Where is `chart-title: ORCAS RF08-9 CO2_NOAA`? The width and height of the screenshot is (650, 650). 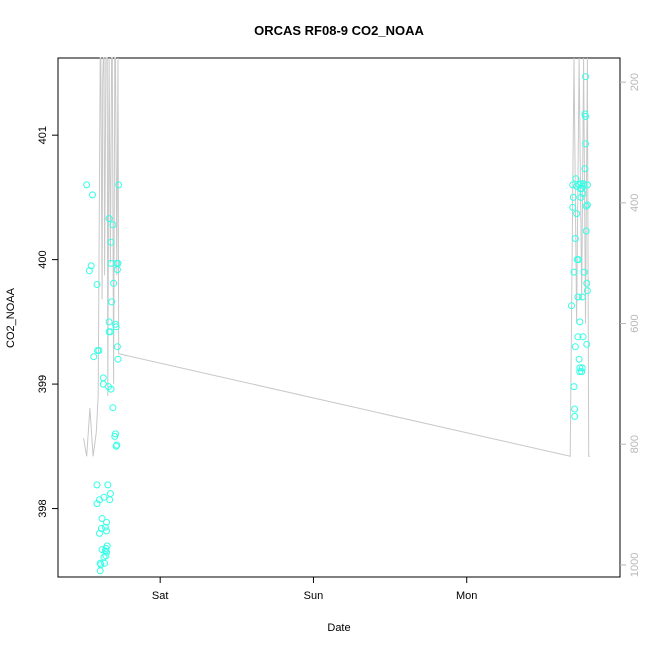
chart-title: ORCAS RF08-9 CO2_NOAA is located at coordinates (339, 30).